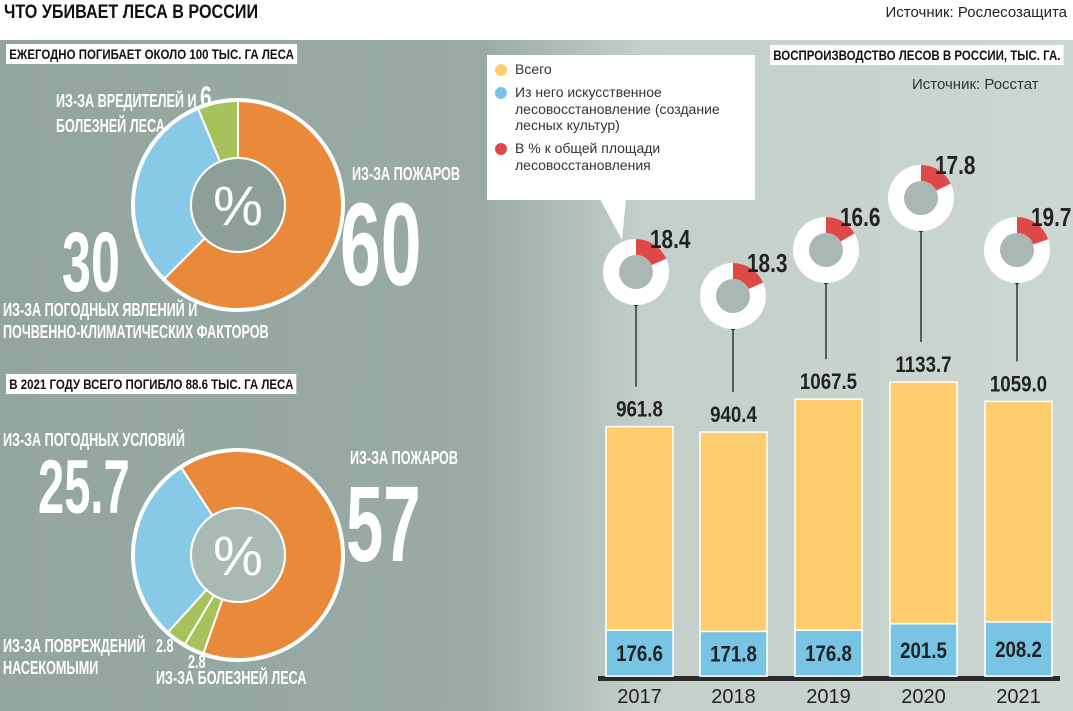 Image resolution: width=1073 pixels, height=711 pixels. I want to click on pct-label: 18.3, so click(767, 263).